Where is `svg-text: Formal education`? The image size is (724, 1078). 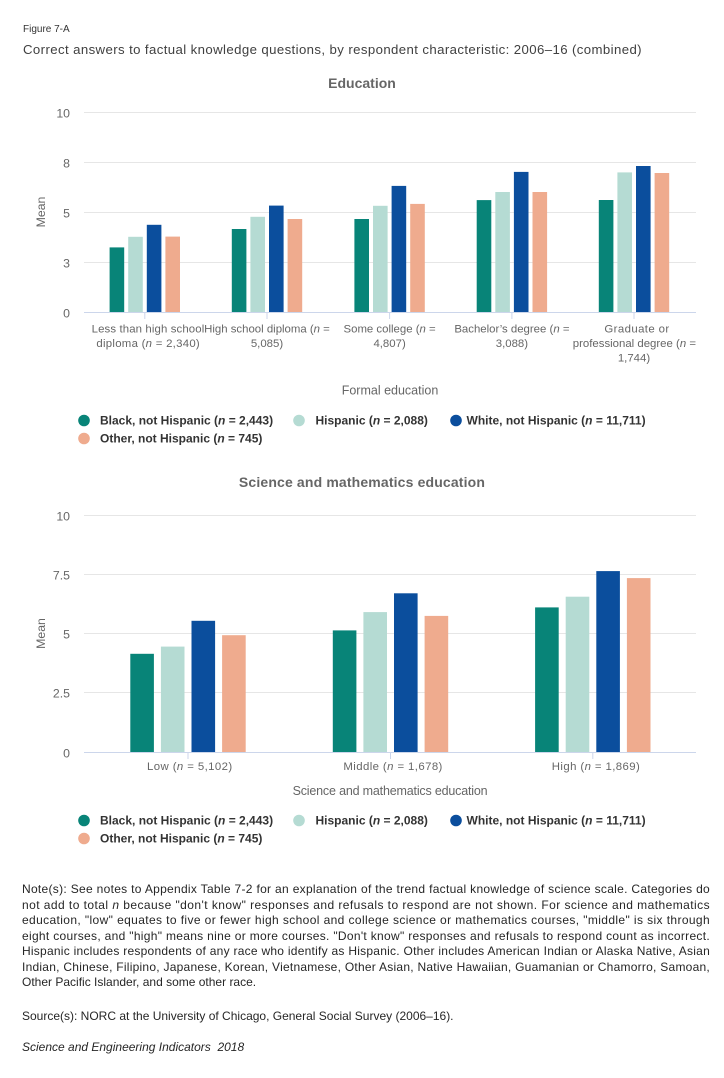
svg-text: Formal education is located at coordinates (390, 391).